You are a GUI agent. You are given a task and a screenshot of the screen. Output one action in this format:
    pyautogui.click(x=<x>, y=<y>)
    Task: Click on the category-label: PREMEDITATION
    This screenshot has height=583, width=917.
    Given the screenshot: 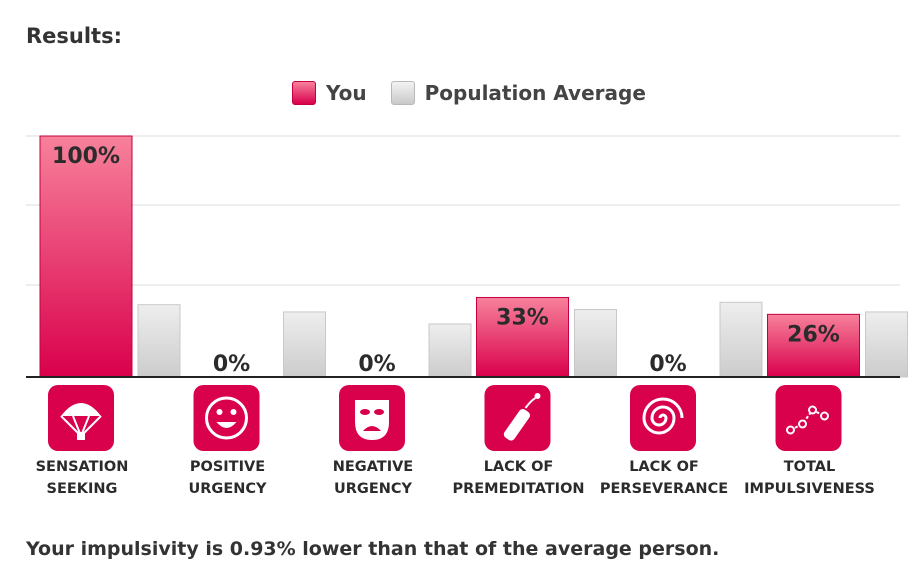 What is the action you would take?
    pyautogui.click(x=518, y=489)
    